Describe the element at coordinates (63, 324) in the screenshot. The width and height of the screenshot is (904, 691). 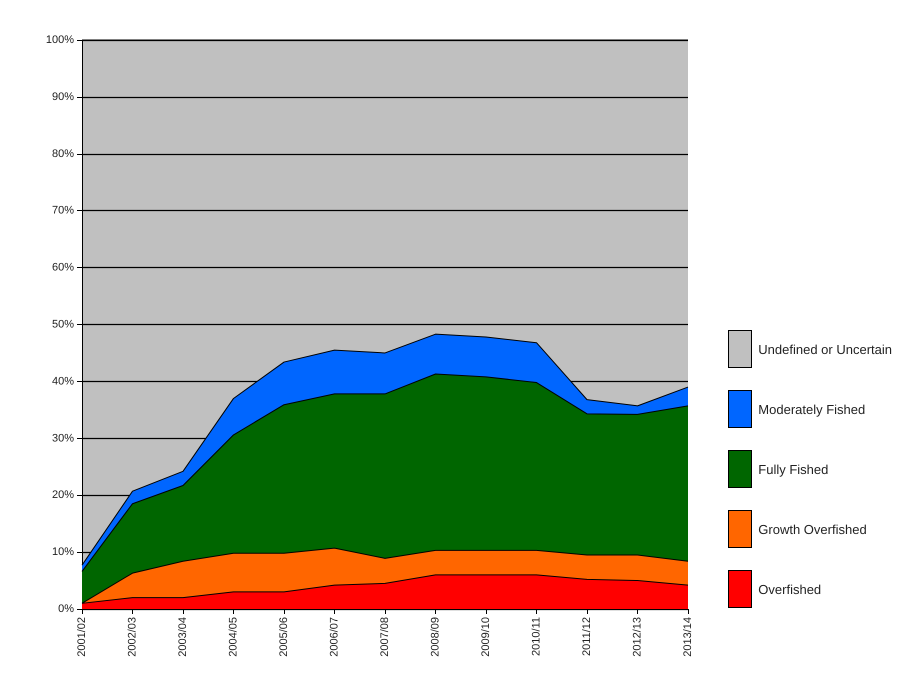
I see `y-tick-label: 50%` at that location.